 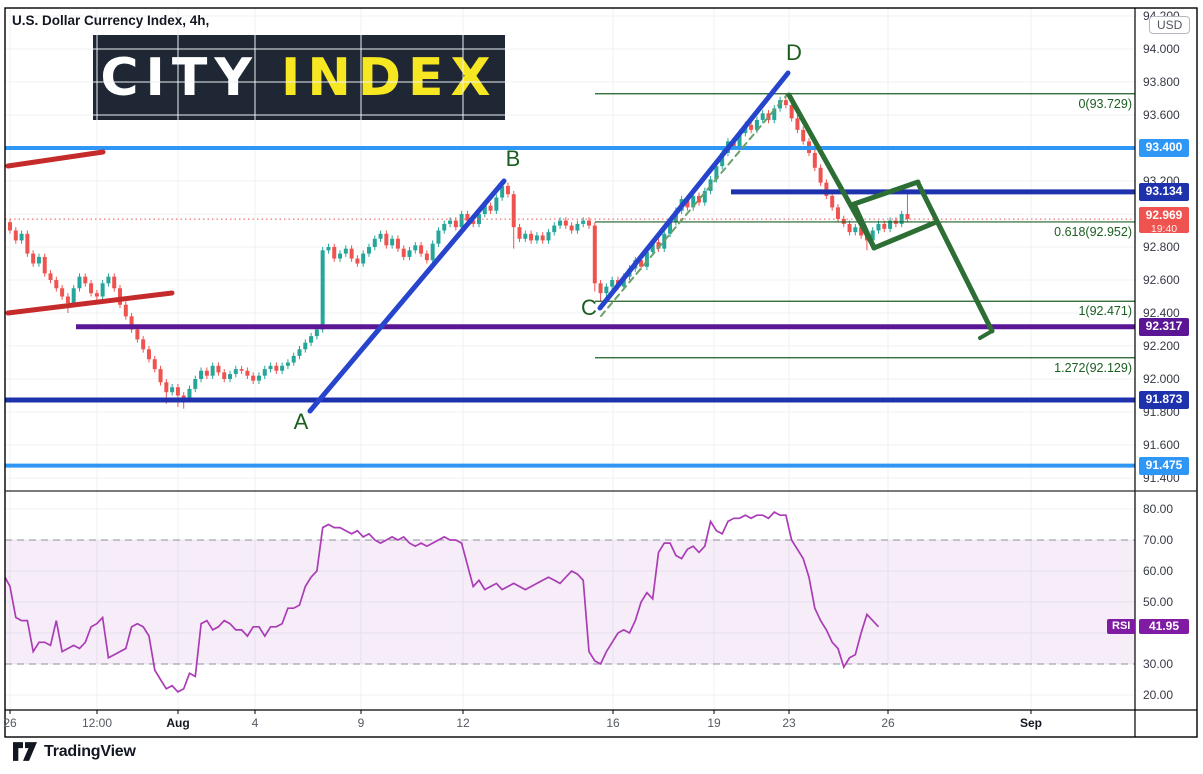 I want to click on time-tick-16: 16, so click(x=613, y=723).